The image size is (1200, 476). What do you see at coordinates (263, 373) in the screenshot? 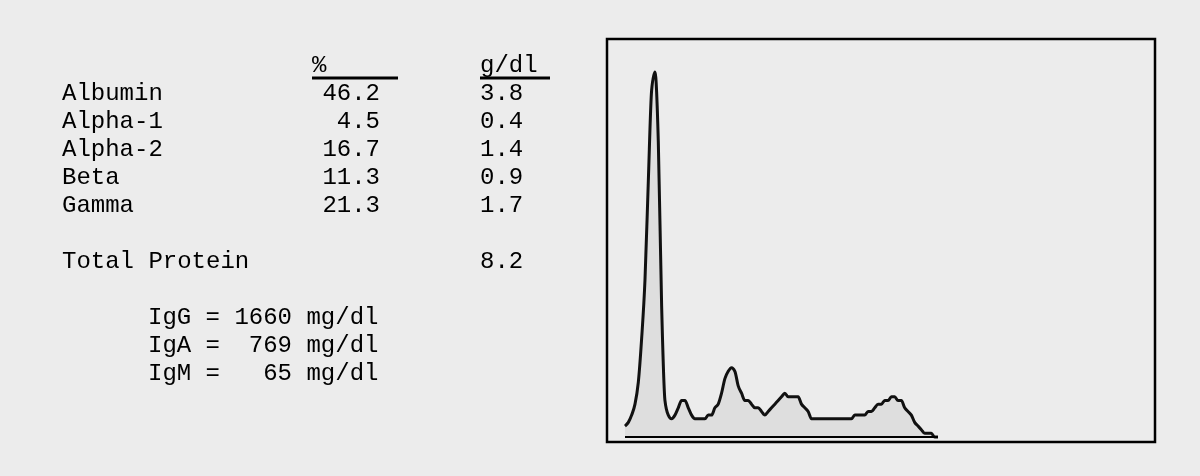
I see `text: IgM = 65 mg/dl` at bounding box center [263, 373].